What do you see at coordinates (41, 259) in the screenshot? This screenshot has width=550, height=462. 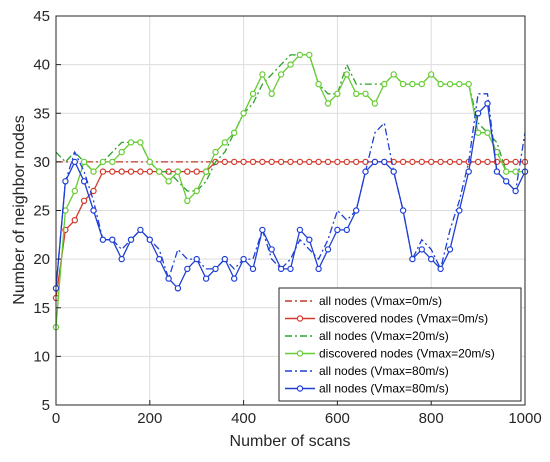 I see `y-tick-label: 20` at bounding box center [41, 259].